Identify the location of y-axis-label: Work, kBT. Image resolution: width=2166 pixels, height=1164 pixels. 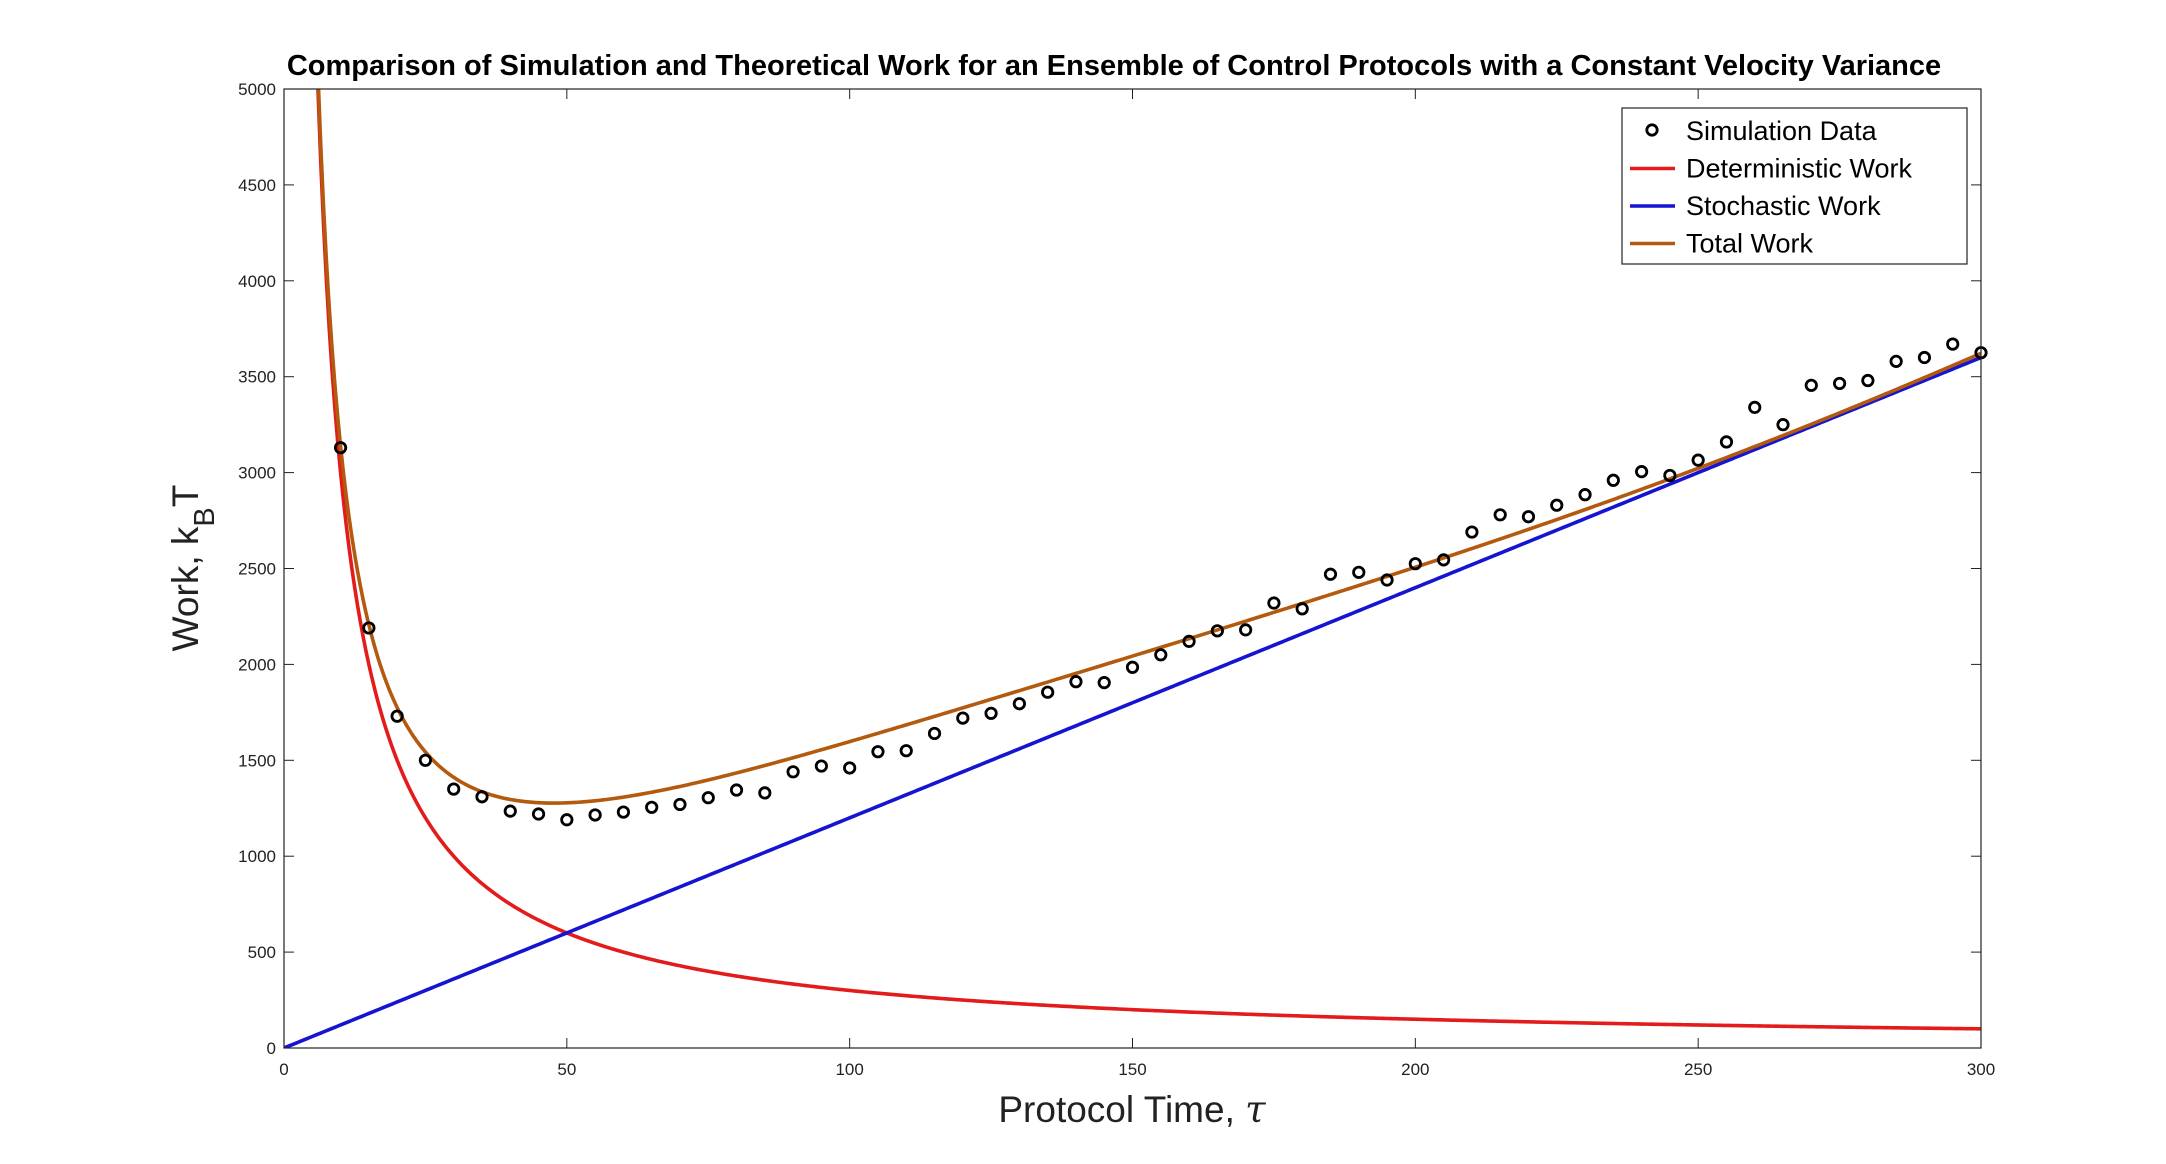
(193, 568).